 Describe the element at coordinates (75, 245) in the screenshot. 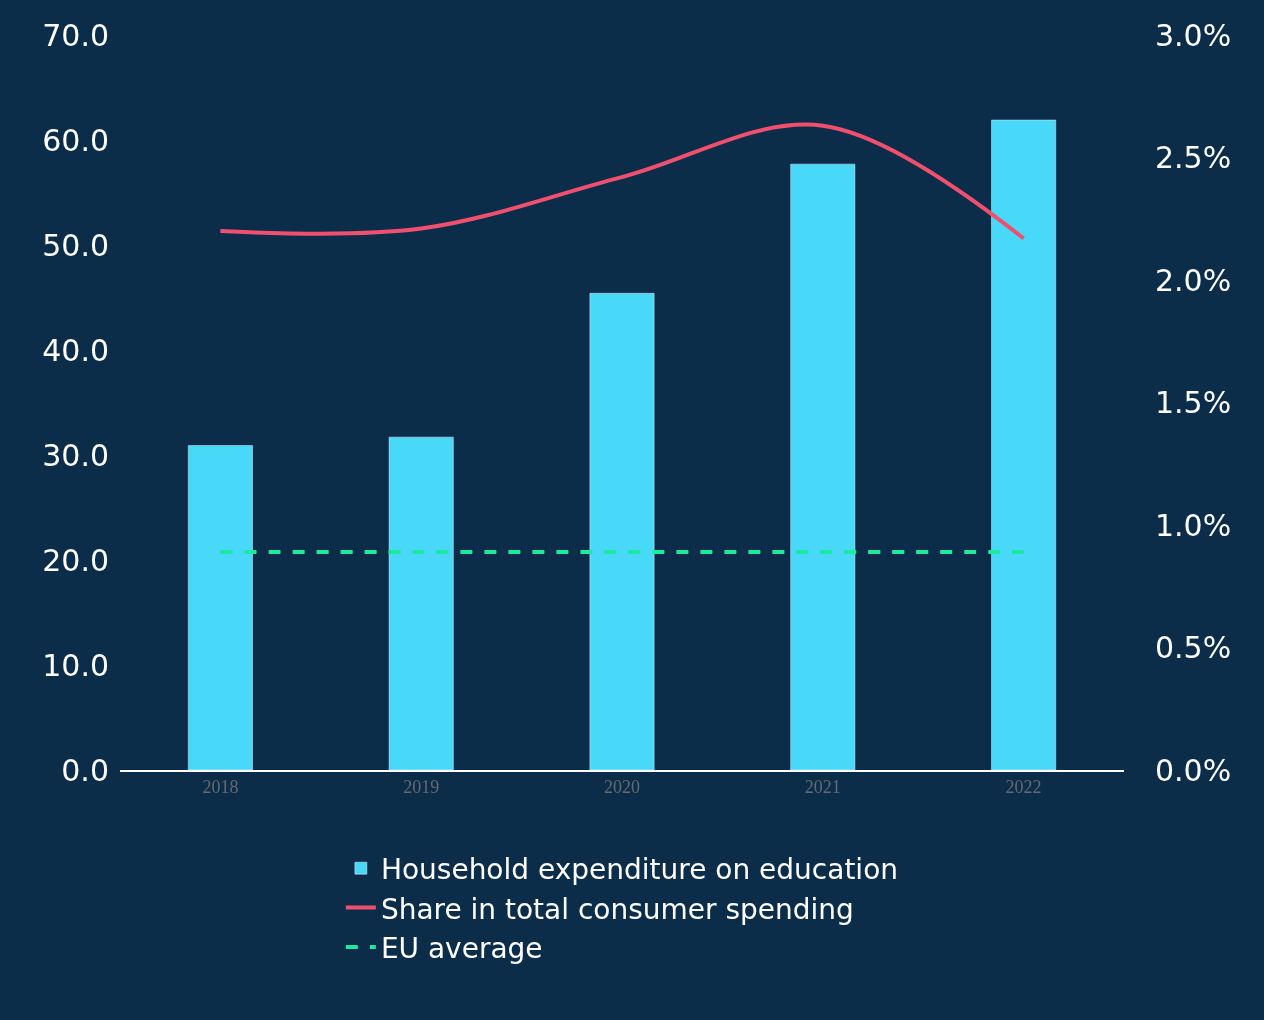

I see `y-tick-label: 50.0` at that location.